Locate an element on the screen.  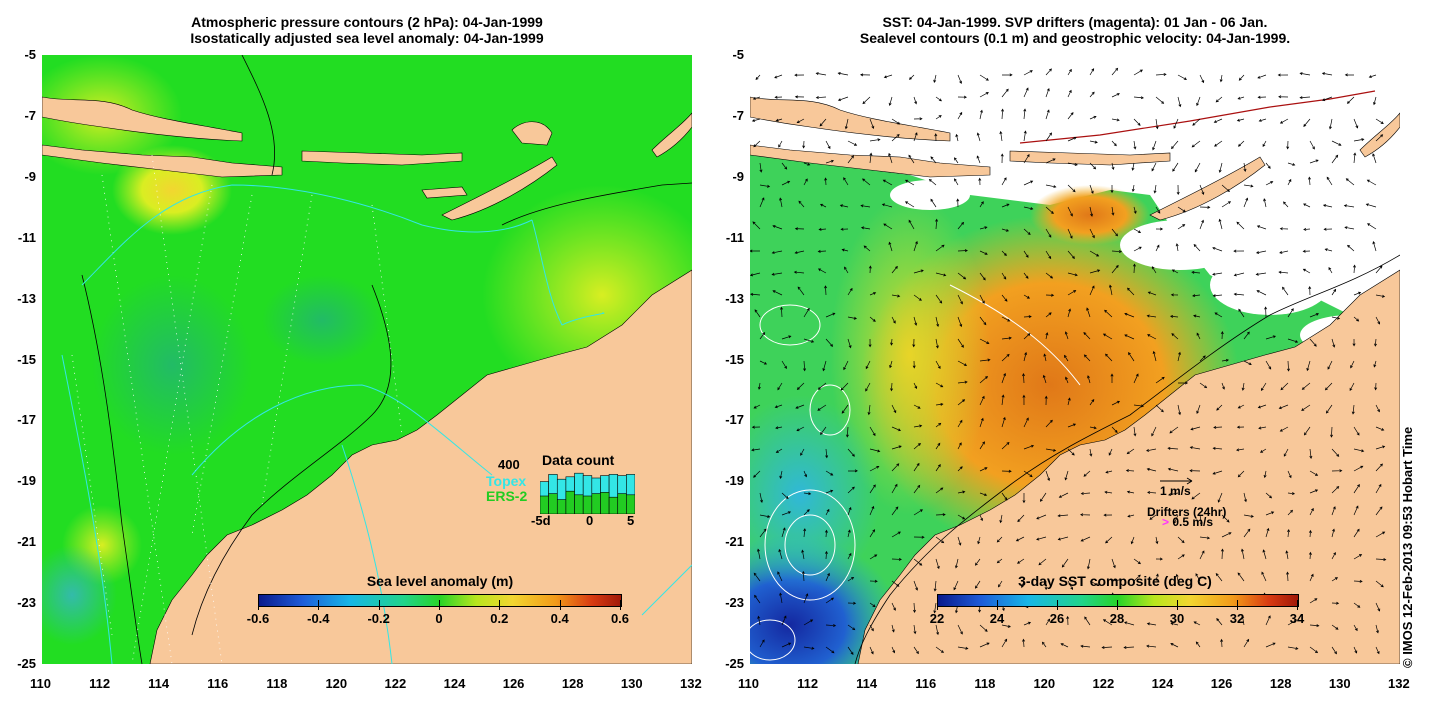
right-colorbar-tick-32: 32 is located at coordinates (1237, 618).